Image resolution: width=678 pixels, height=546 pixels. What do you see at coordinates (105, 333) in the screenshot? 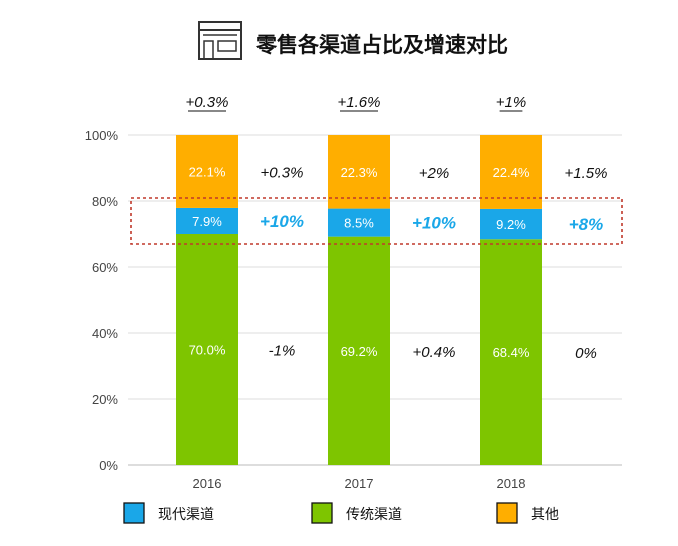
I see `y-tick-label: 40%` at bounding box center [105, 333].